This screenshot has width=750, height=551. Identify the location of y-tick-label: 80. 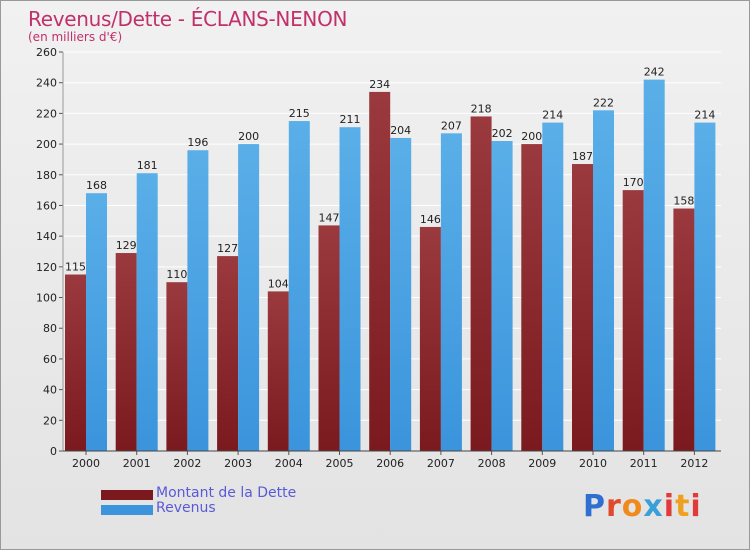
(50, 328).